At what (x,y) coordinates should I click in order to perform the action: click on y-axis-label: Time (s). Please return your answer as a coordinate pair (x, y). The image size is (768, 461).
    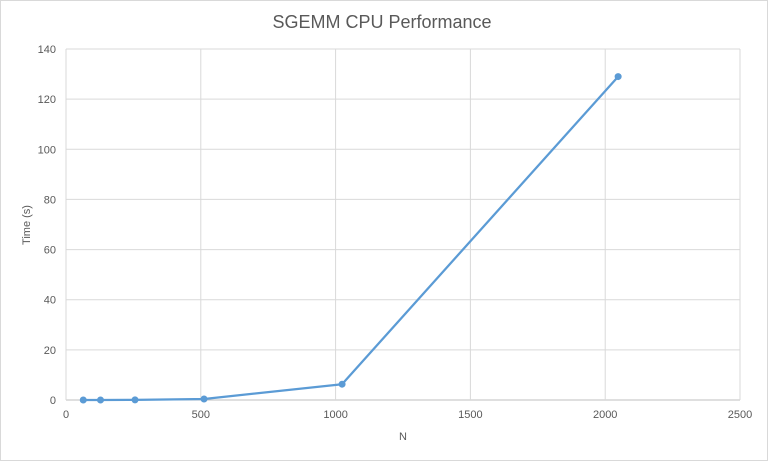
    Looking at the image, I should click on (27, 225).